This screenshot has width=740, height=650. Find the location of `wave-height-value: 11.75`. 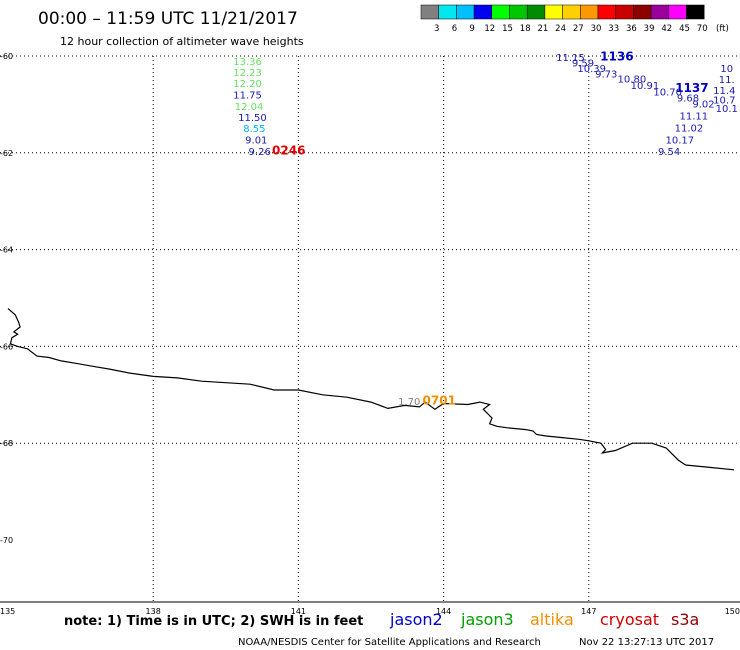

wave-height-value: 11.75 is located at coordinates (247, 96).